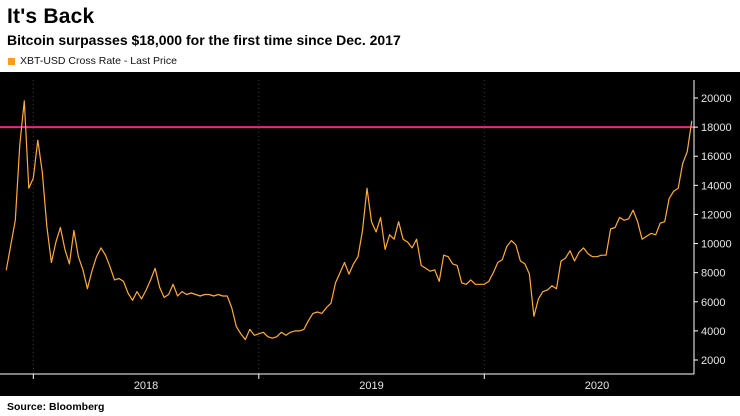 The height and width of the screenshot is (416, 740). Describe the element at coordinates (370, 404) in the screenshot. I see `chart-footer: Source: Bloomberg` at that location.